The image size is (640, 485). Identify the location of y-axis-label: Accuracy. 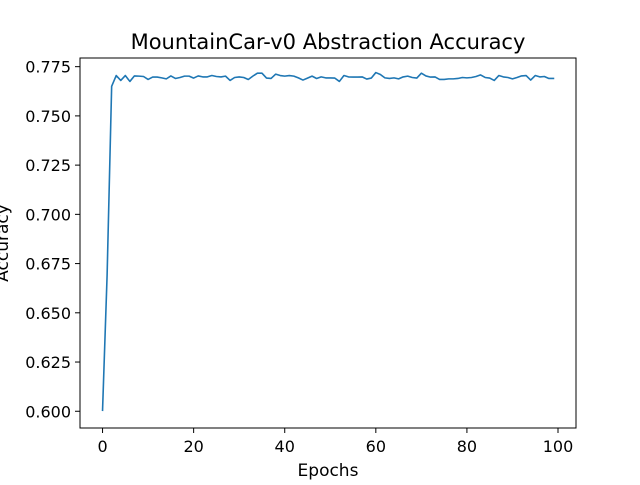
(6, 243).